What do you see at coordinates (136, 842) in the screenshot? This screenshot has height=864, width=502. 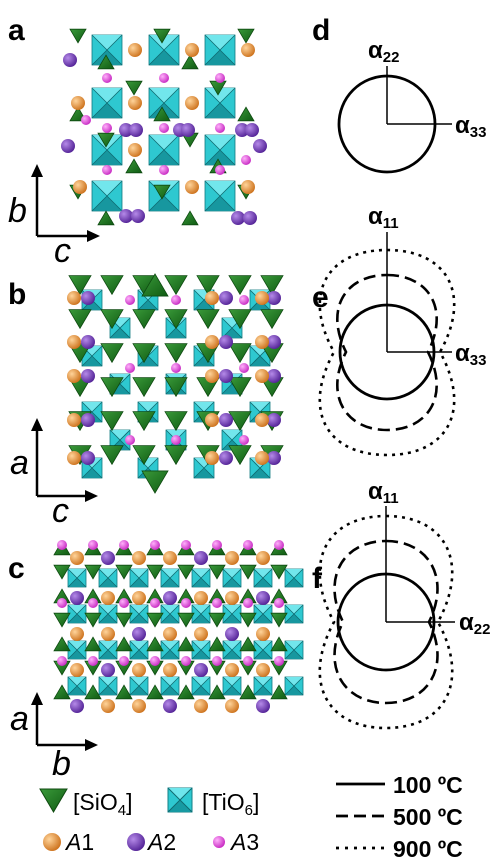 I see `a2-legend-icon` at bounding box center [136, 842].